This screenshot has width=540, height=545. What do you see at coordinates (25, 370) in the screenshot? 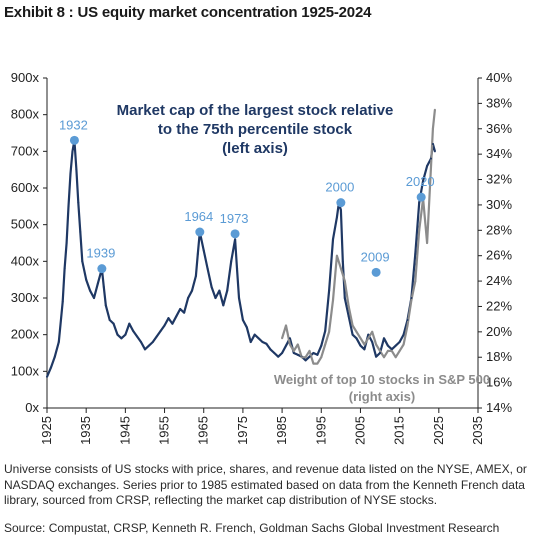
I see `left-tick-label: 100x` at bounding box center [25, 370].